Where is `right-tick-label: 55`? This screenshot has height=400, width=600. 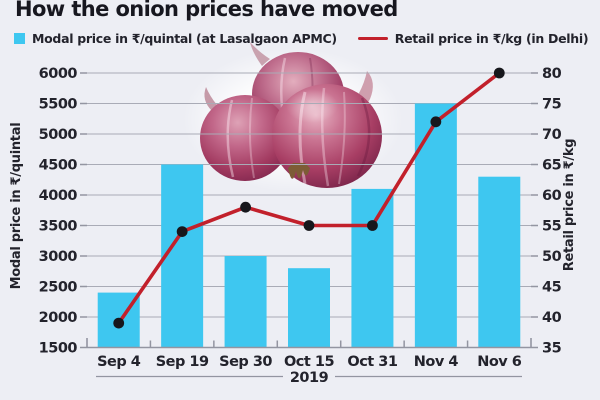
right-tick-label: 55 is located at coordinates (552, 227).